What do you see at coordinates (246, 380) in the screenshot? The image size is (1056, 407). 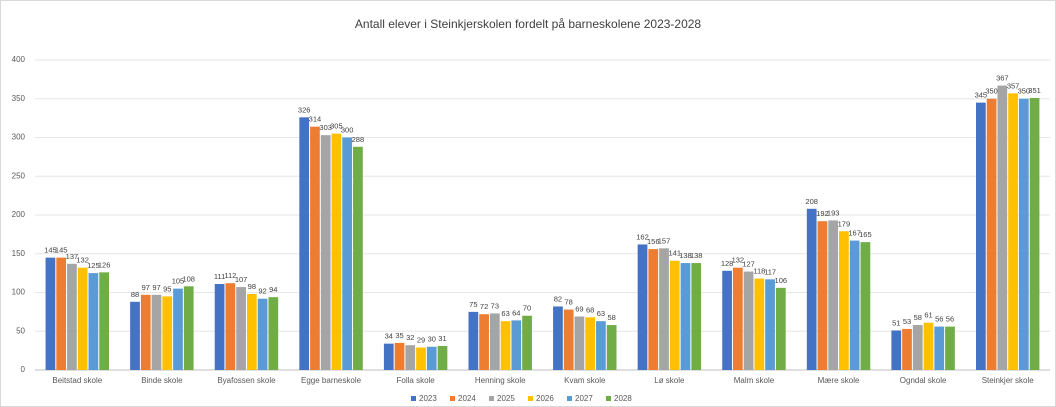 I see `x-tick-label: Byafossen skole` at bounding box center [246, 380].